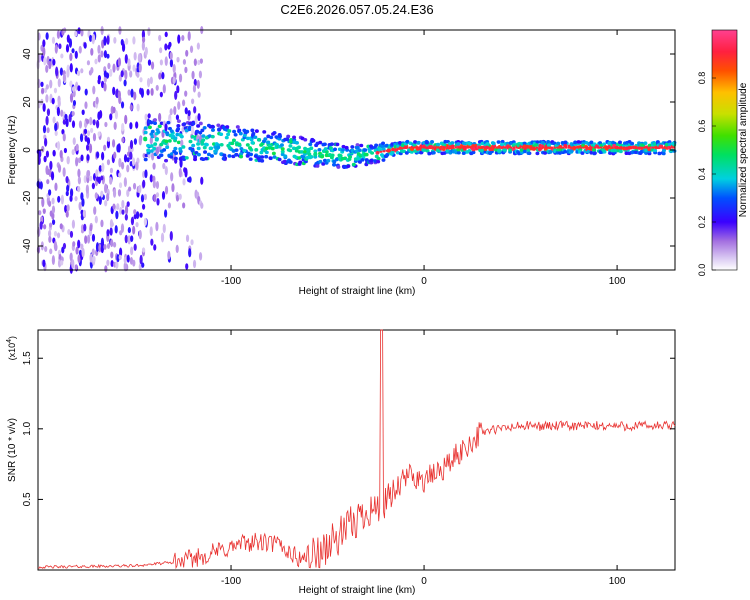 The height and width of the screenshot is (600, 750). What do you see at coordinates (231, 581) in the screenshot?
I see `tick-label: -100` at bounding box center [231, 581].